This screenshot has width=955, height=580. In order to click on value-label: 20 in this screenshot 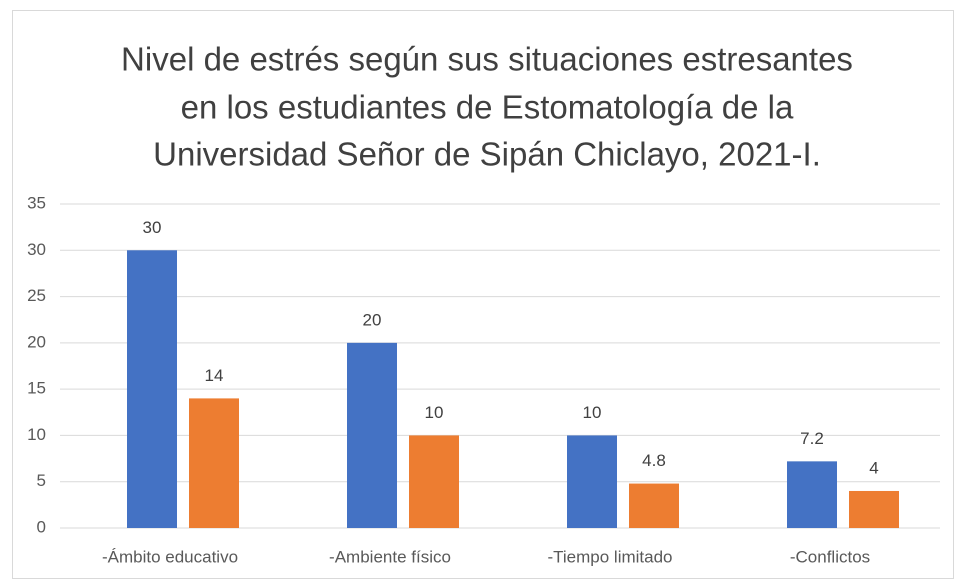, I will do `click(372, 319)`.